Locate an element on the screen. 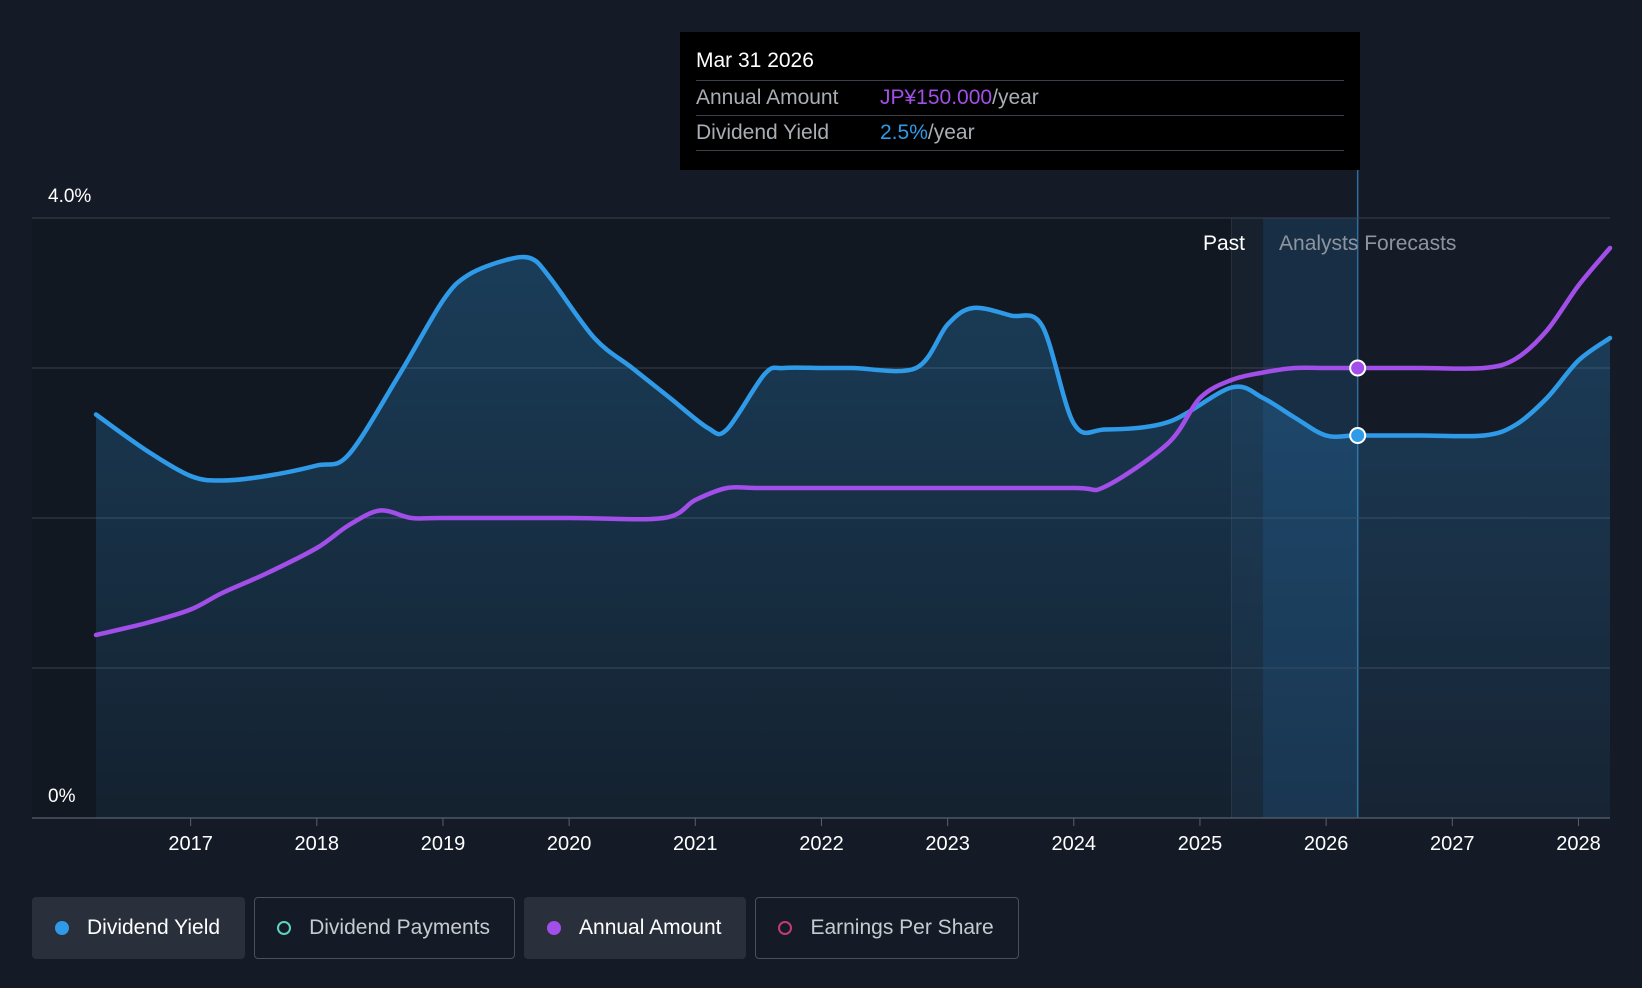 Image resolution: width=1642 pixels, height=988 pixels. forecast-label: Analysts Forecasts is located at coordinates (1367, 243).